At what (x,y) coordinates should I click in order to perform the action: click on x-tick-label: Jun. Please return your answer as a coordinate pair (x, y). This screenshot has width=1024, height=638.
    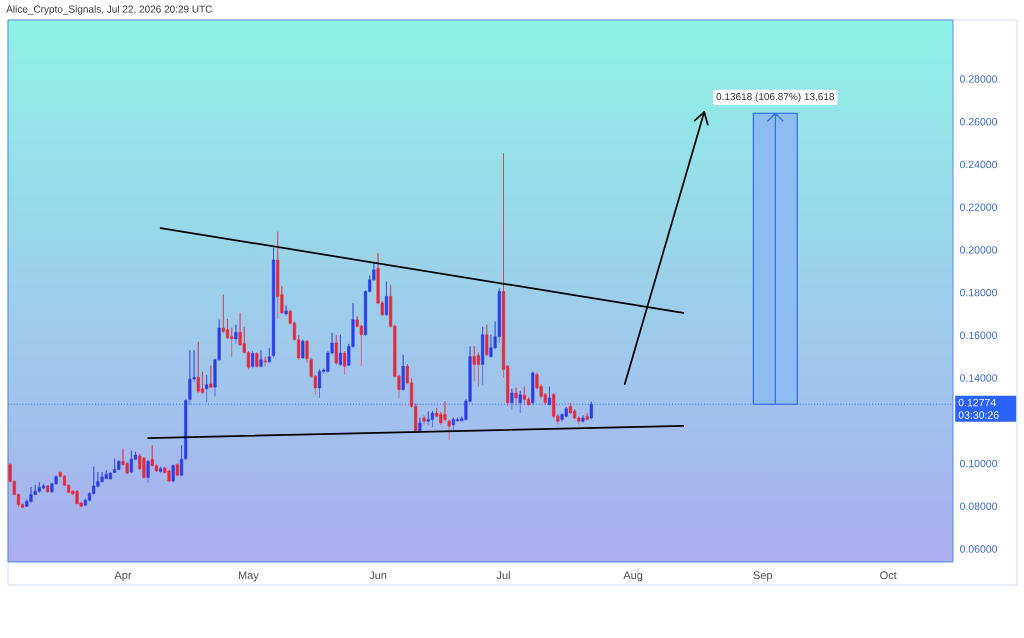
    Looking at the image, I should click on (378, 575).